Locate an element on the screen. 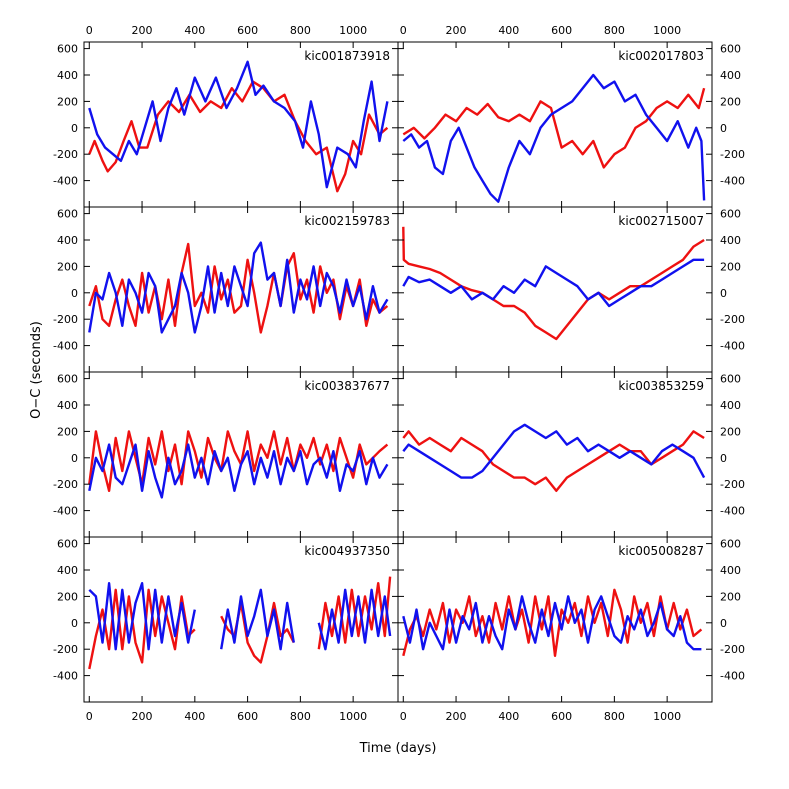  kic002017803-series-red is located at coordinates (554, 128).